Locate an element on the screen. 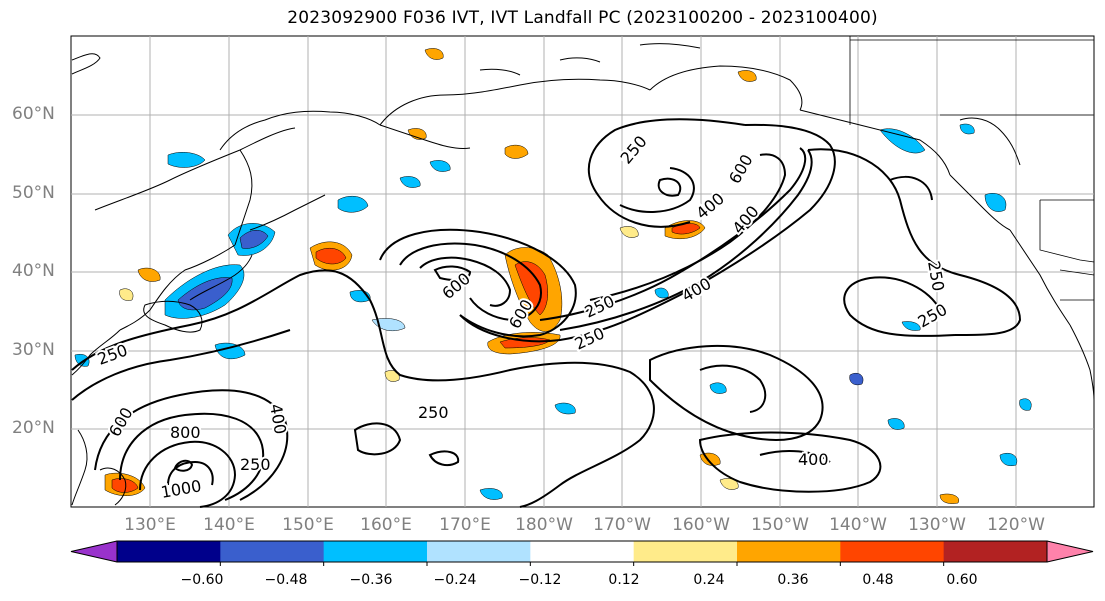 This screenshot has height=601, width=1105. lat-label-20n: 20°N is located at coordinates (33, 428).